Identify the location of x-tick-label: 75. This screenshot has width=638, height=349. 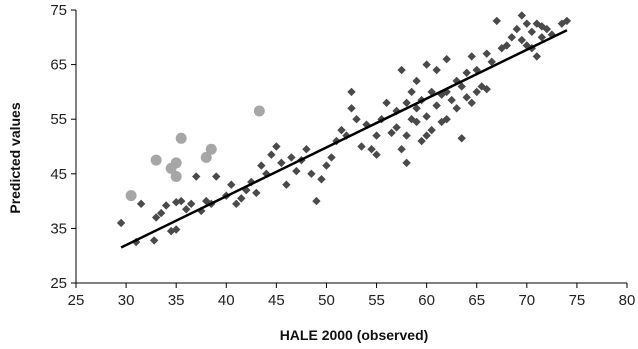
(577, 300).